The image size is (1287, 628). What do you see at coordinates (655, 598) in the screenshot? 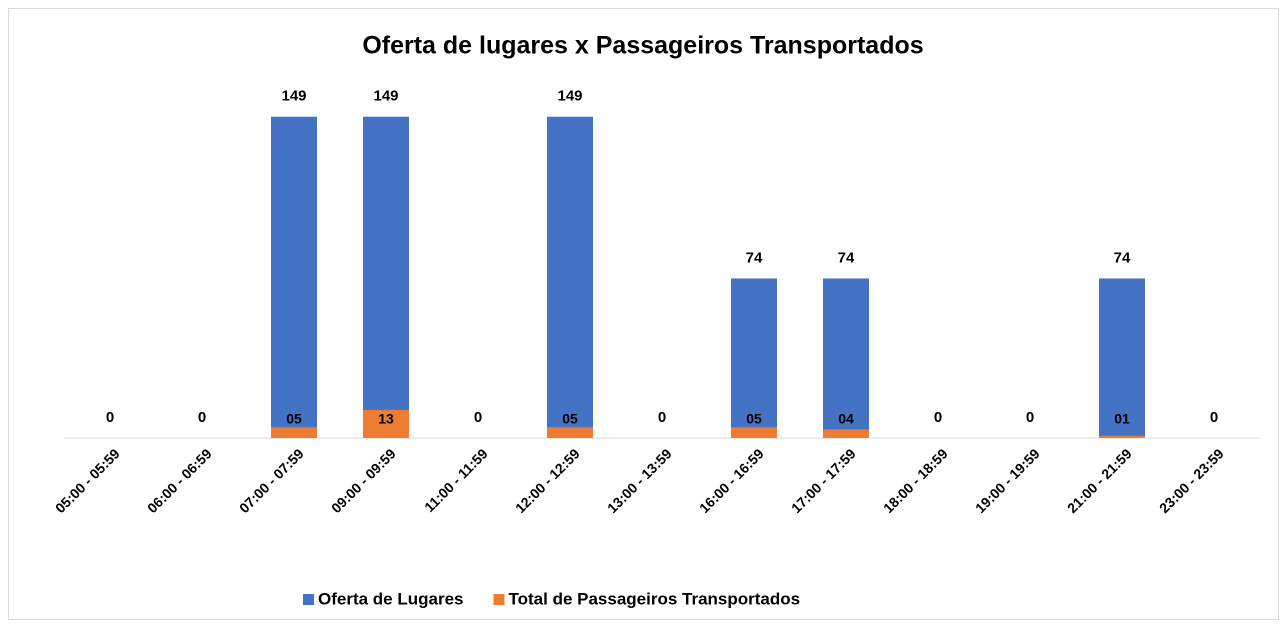
I see `legend-label: Total de Passageiros Transportados` at bounding box center [655, 598].